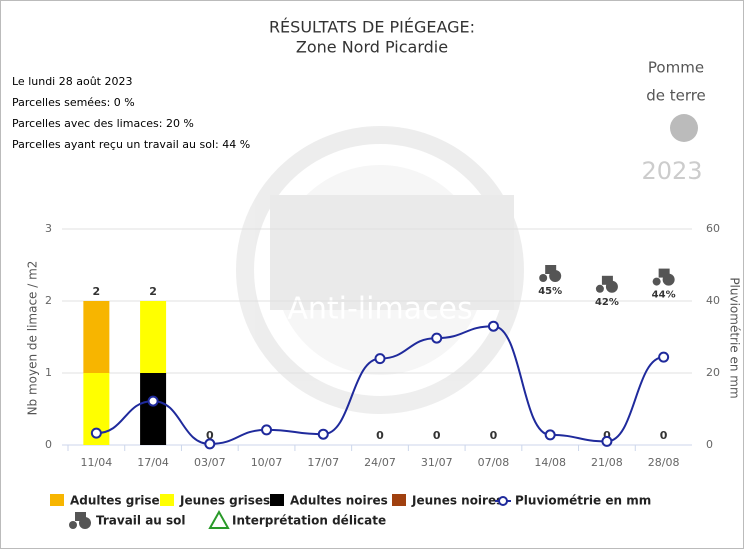 Image resolution: width=744 pixels, height=549 pixels. What do you see at coordinates (676, 96) in the screenshot?
I see `crop: de terre` at bounding box center [676, 96].